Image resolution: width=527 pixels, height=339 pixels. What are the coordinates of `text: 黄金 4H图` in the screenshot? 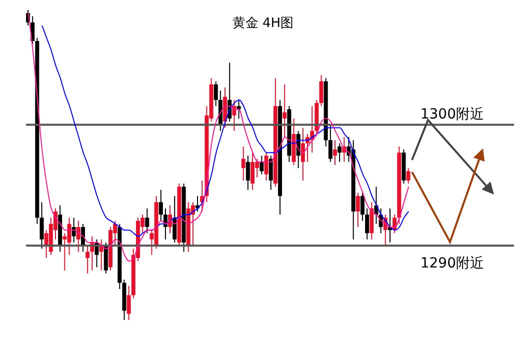 It's located at (263, 23).